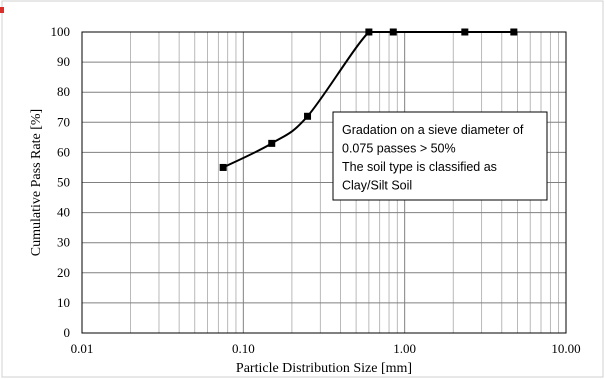 This screenshot has height=379, width=605. What do you see at coordinates (433, 130) in the screenshot?
I see `annotation-line-1: Gradation on a sieve diameter of` at bounding box center [433, 130].